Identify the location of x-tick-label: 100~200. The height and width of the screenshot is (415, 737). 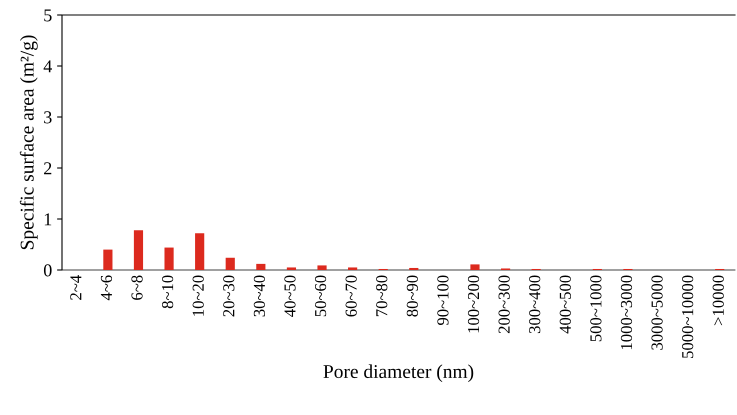
(474, 304).